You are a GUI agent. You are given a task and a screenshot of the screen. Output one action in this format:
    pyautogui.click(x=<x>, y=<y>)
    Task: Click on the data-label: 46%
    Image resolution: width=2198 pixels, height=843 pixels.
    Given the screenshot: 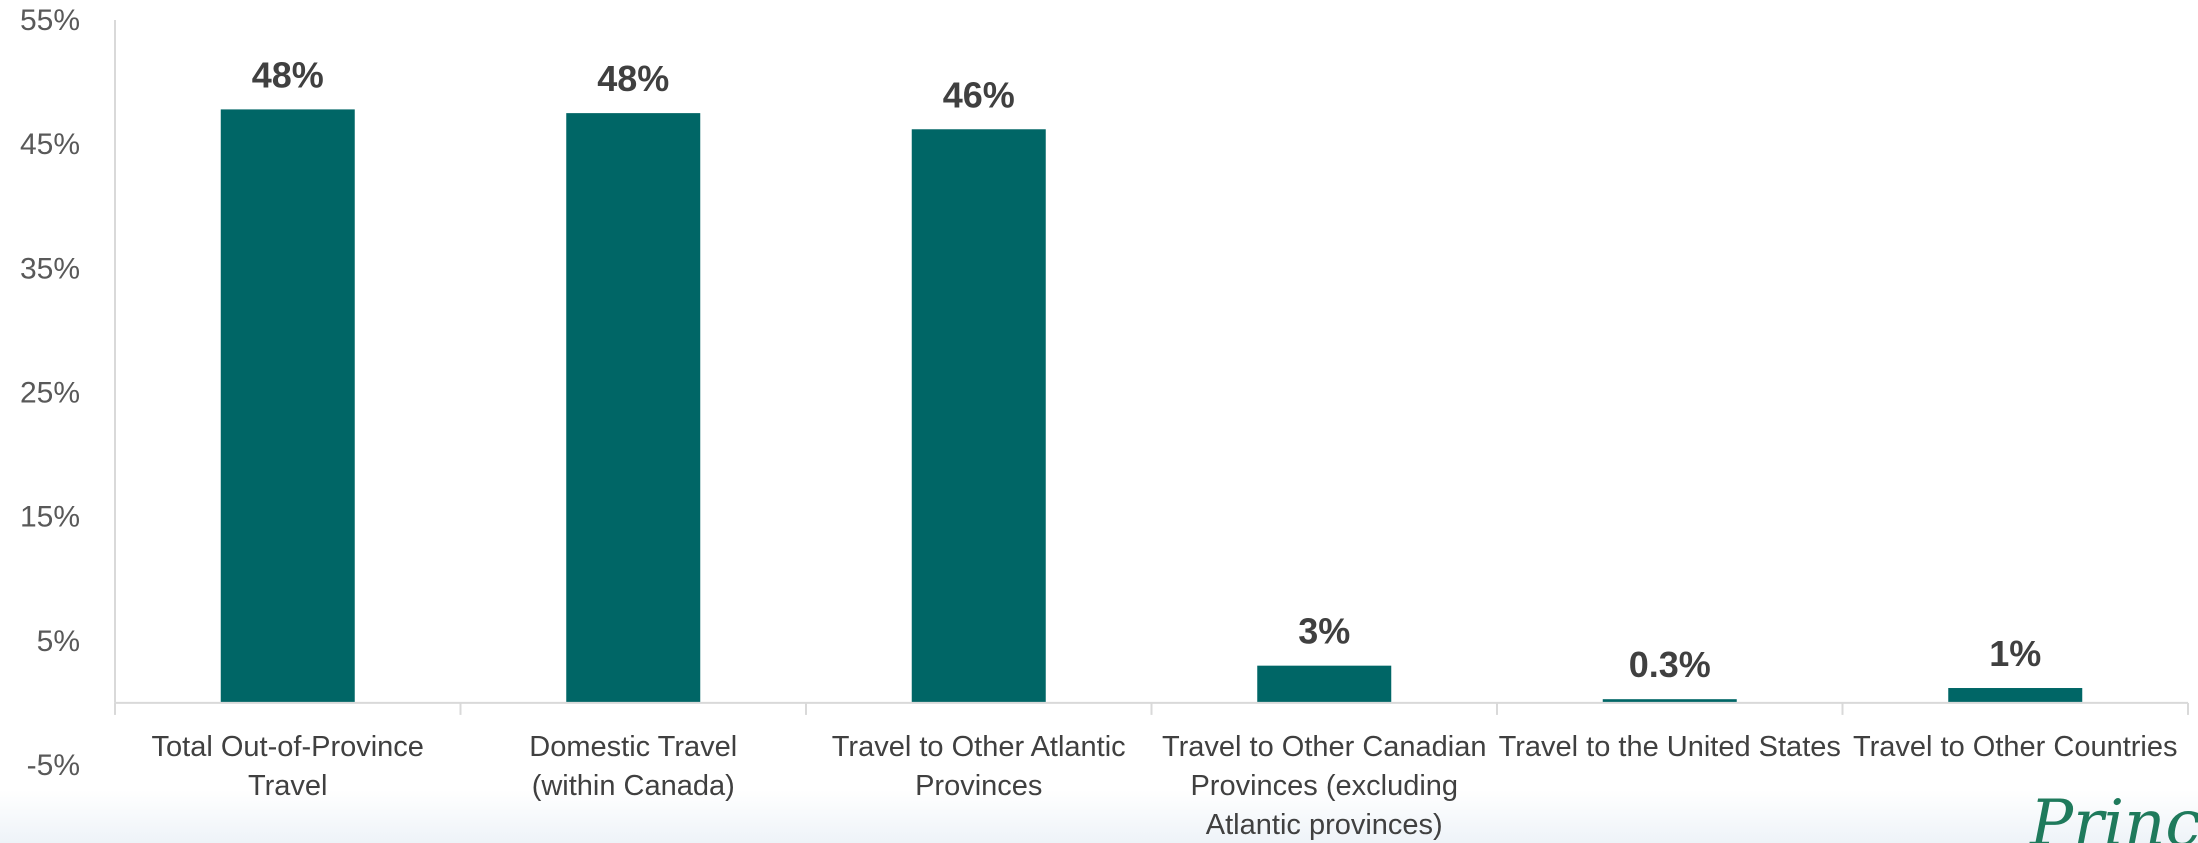 What is the action you would take?
    pyautogui.click(x=979, y=94)
    